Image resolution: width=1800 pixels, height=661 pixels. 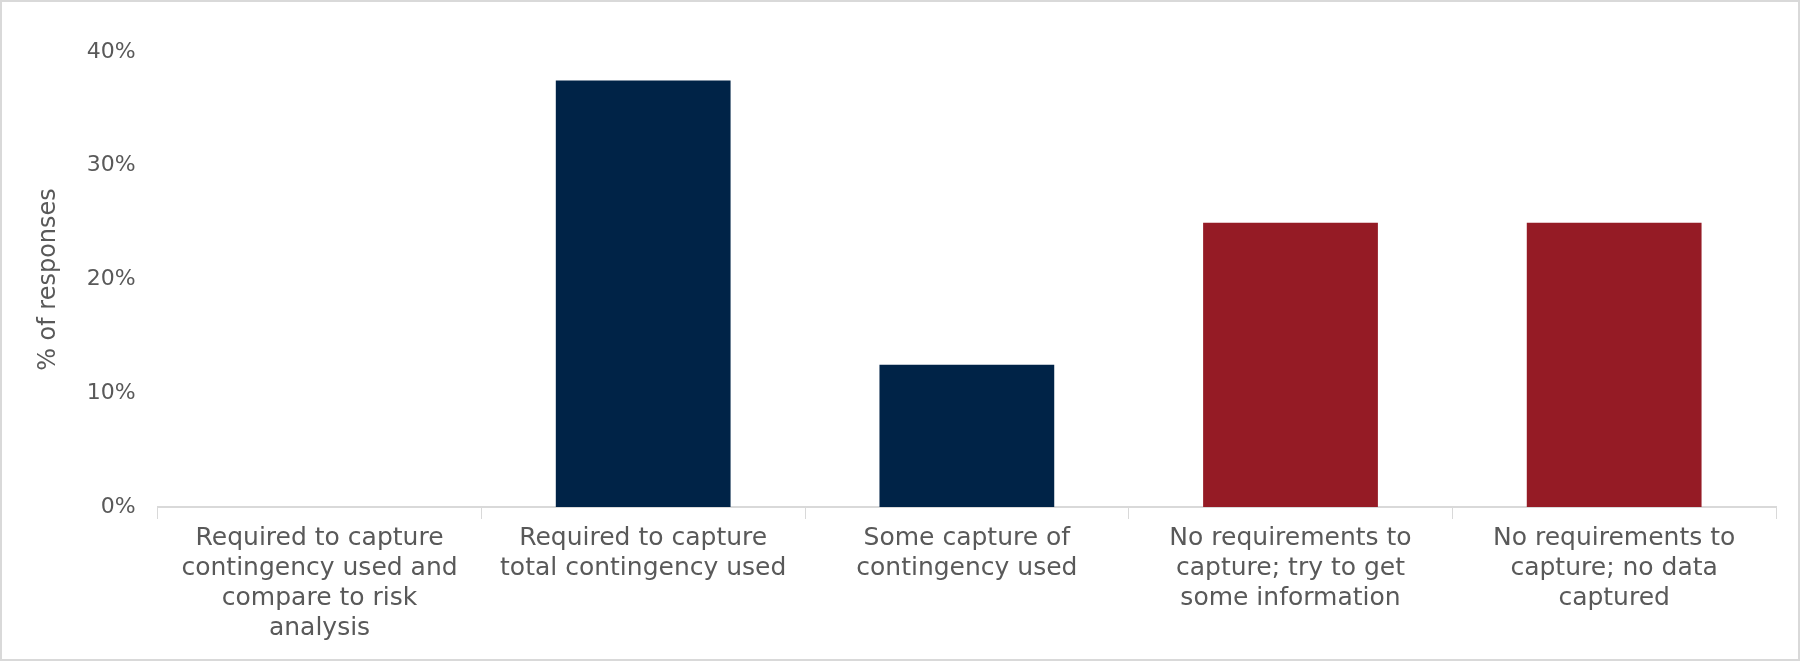 I want to click on x-tick-label: Required to capture total contingency used, so click(x=643, y=551).